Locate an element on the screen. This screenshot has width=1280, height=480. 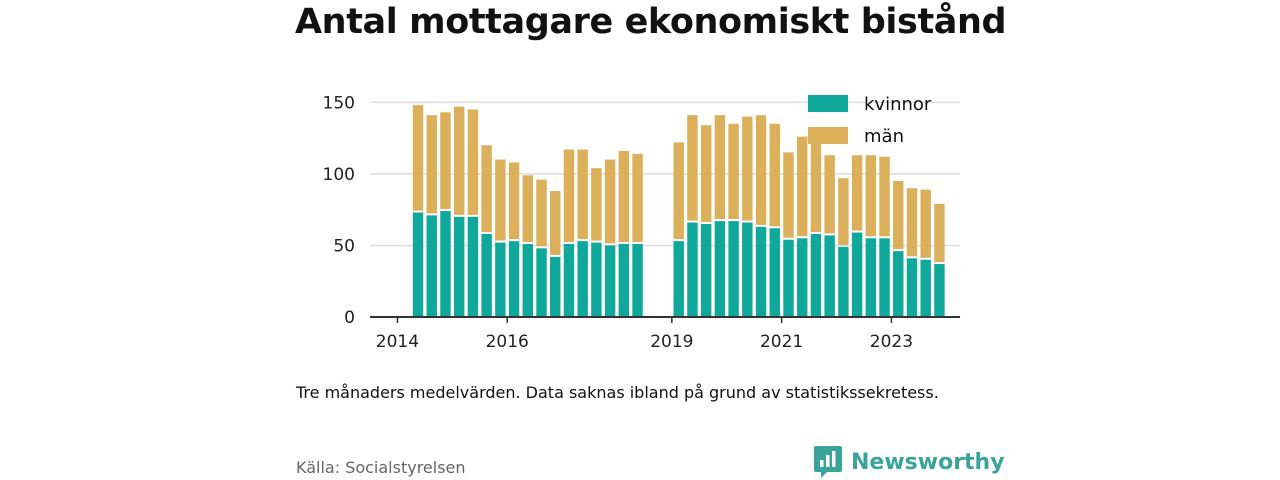
newsworthy-brand: Newsworthy is located at coordinates (909, 462).